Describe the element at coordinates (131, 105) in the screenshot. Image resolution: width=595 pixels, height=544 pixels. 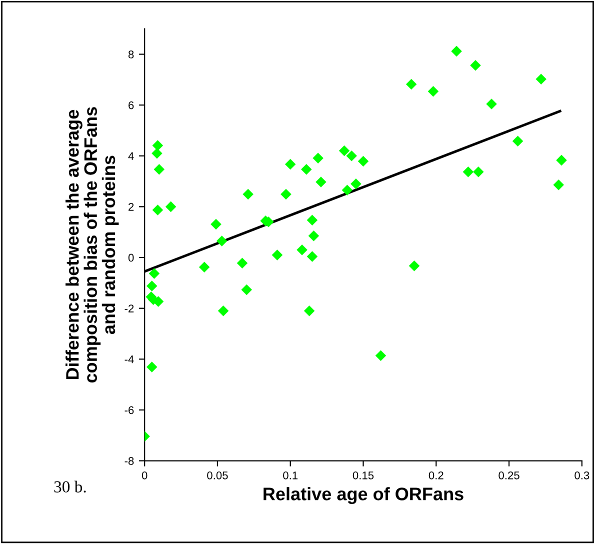
I see `y-tick-label: 6` at that location.